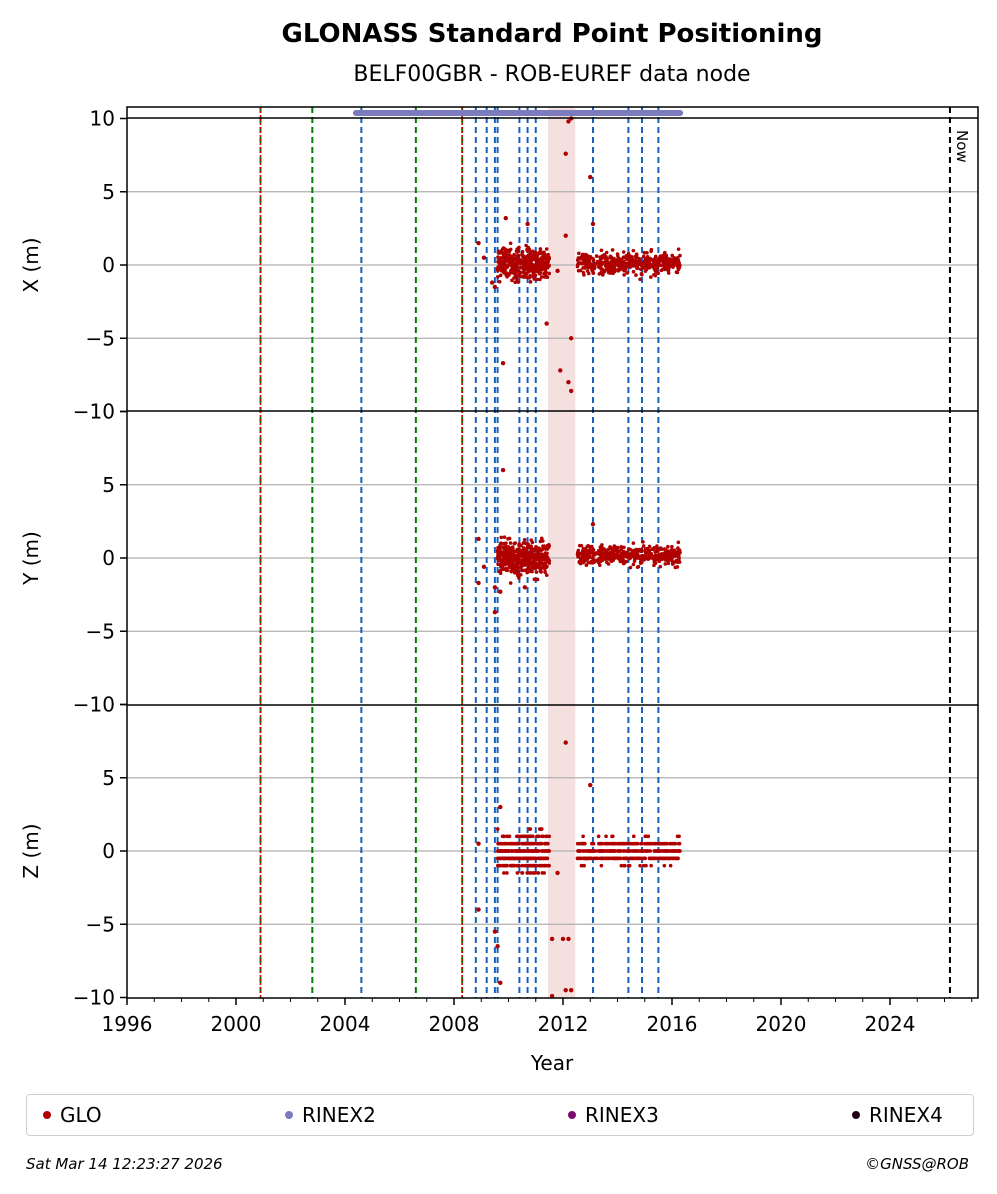 Image resolution: width=997 pixels, height=1194 pixels. What do you see at coordinates (622, 1115) in the screenshot?
I see `legend-label-rinex3: RINEX3` at bounding box center [622, 1115].